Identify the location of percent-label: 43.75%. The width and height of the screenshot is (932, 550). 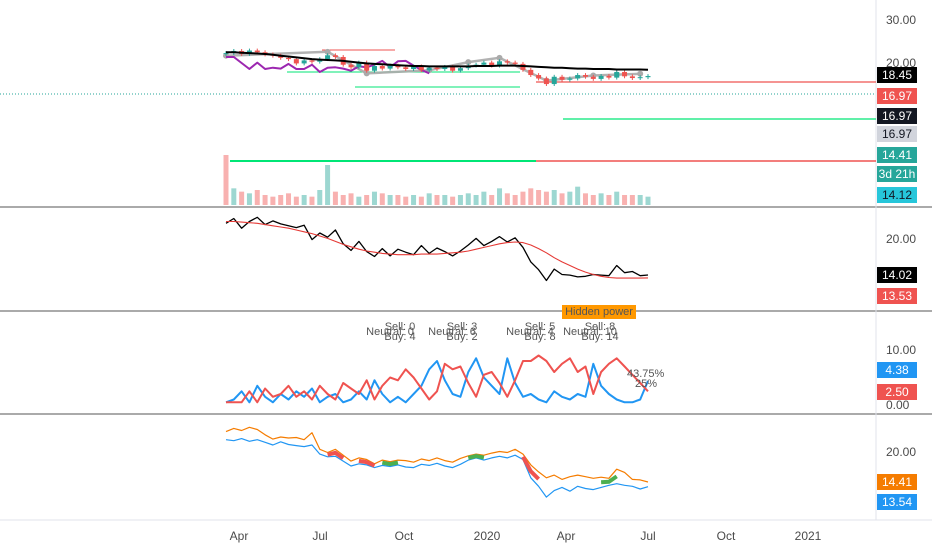
(646, 374).